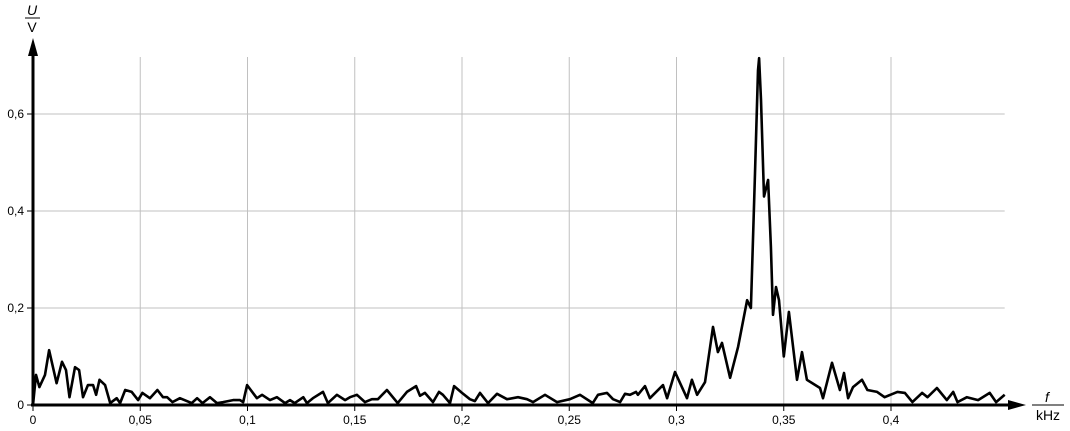  Describe the element at coordinates (1048, 397) in the screenshot. I see `x-axis-symbol: f` at that location.